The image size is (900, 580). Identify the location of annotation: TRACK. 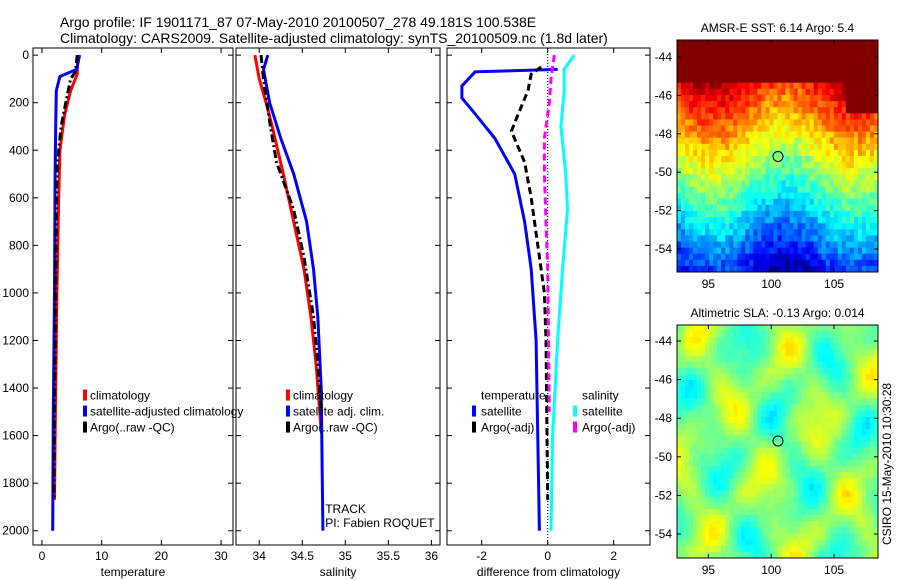
(345, 509).